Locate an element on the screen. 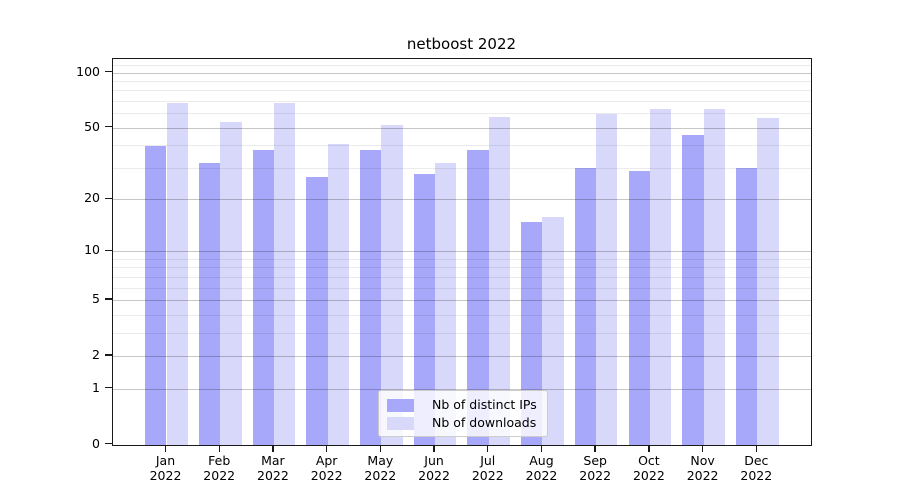 This screenshot has width=900, height=500. bar-downloads-aug is located at coordinates (553, 330).